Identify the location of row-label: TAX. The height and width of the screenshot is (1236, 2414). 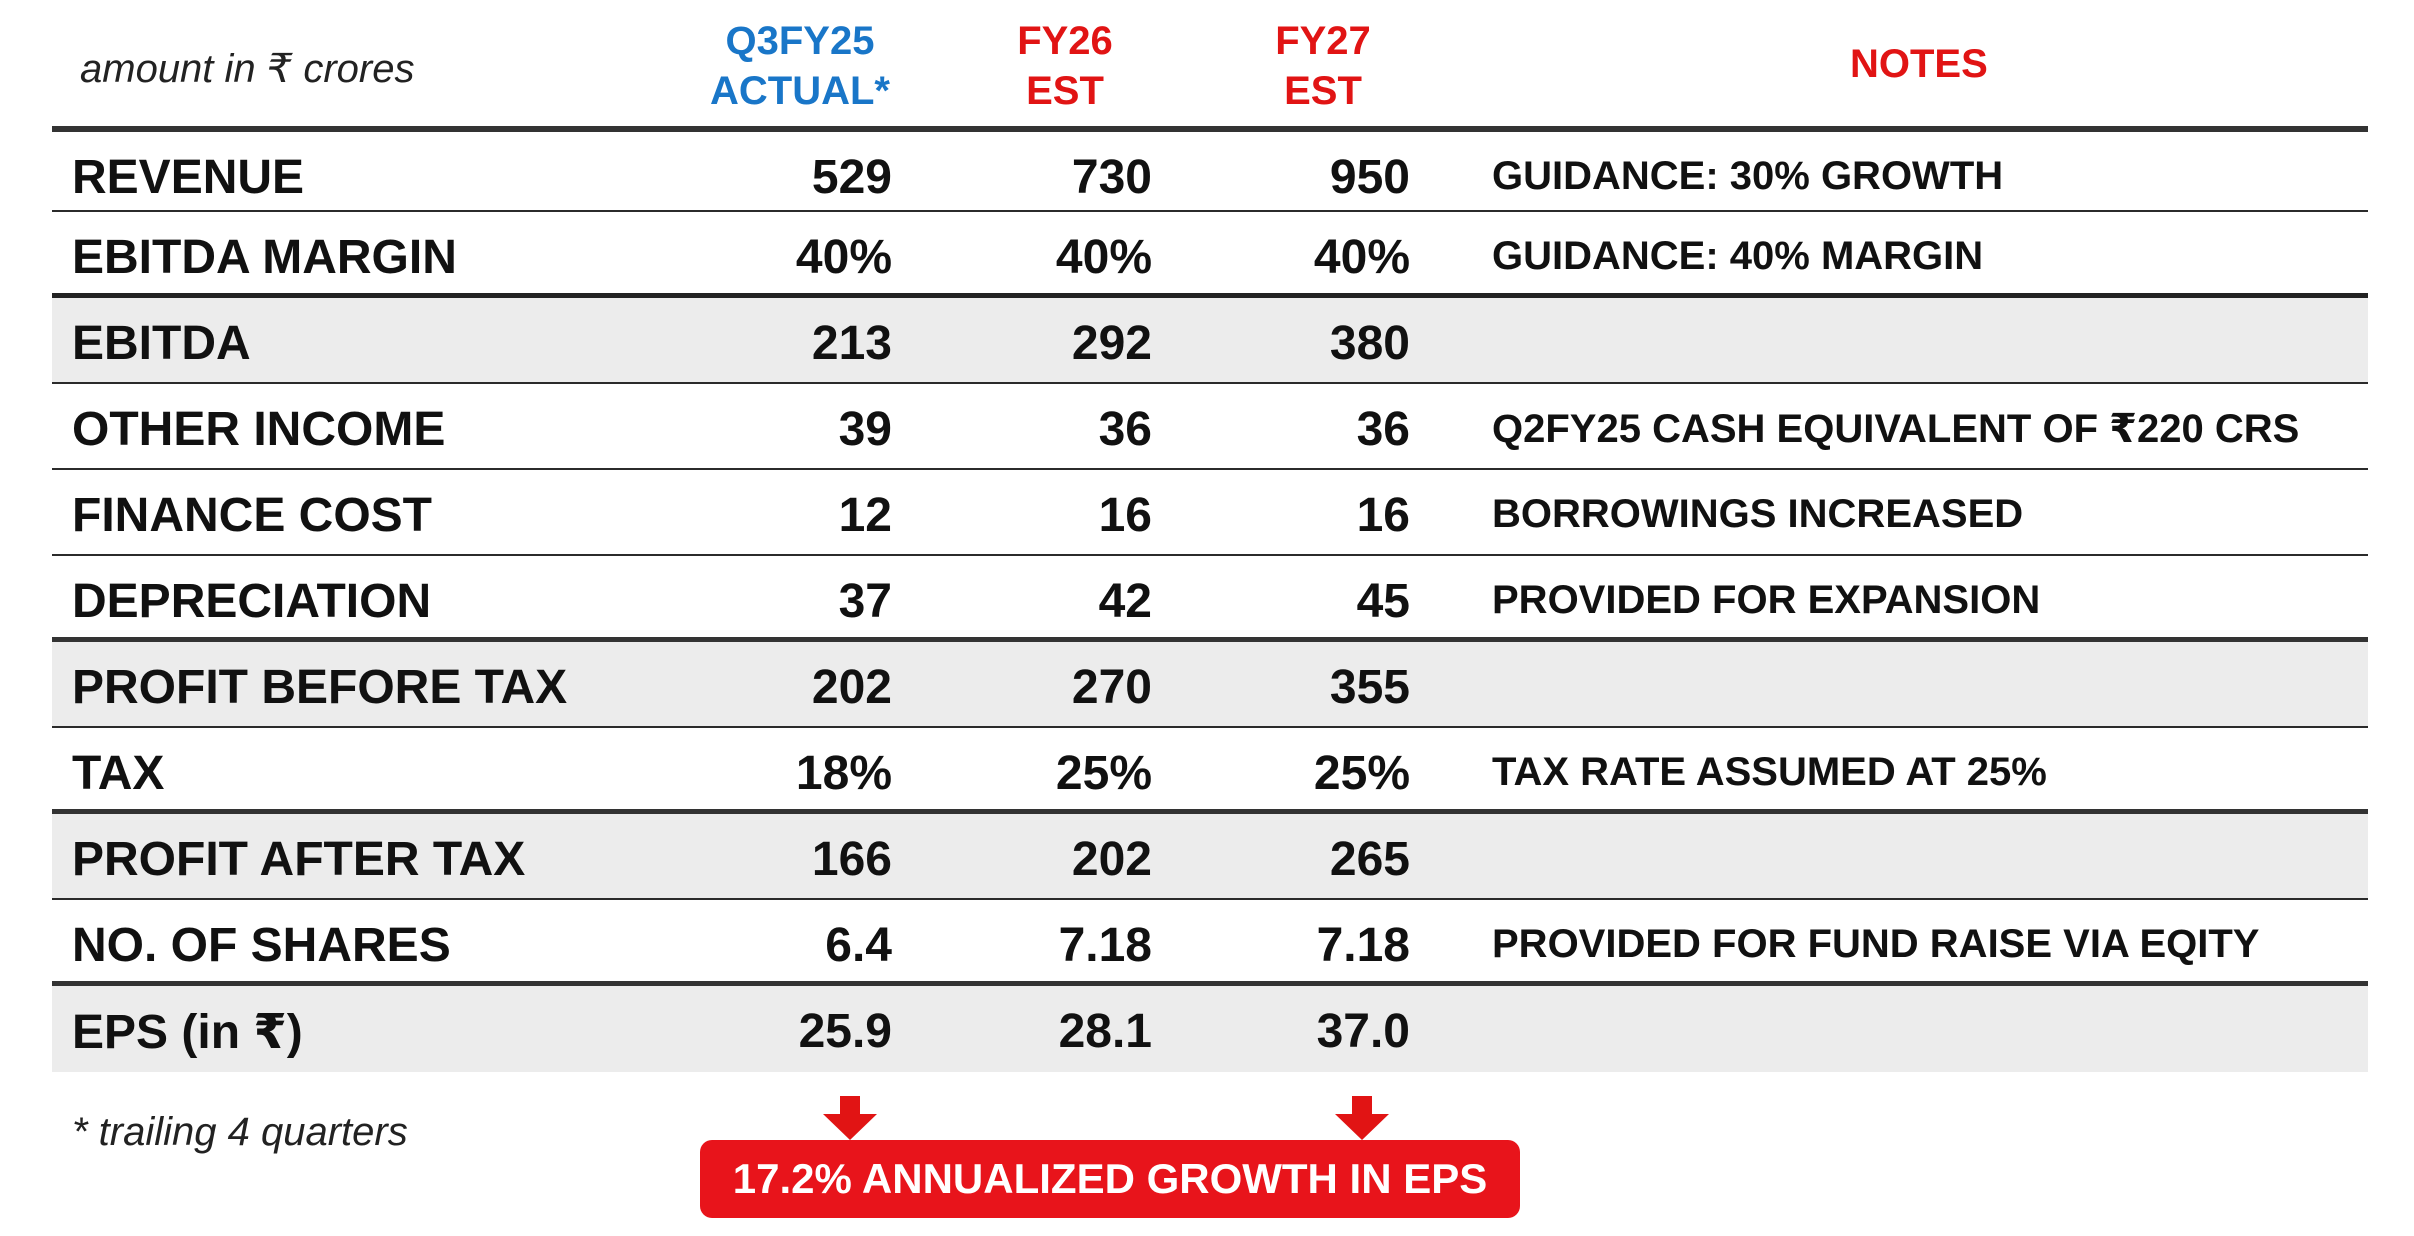
(118, 773).